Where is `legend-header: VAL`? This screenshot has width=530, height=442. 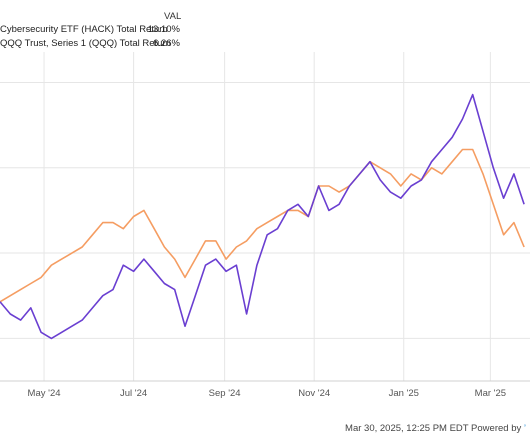
legend-header: VAL is located at coordinates (173, 16).